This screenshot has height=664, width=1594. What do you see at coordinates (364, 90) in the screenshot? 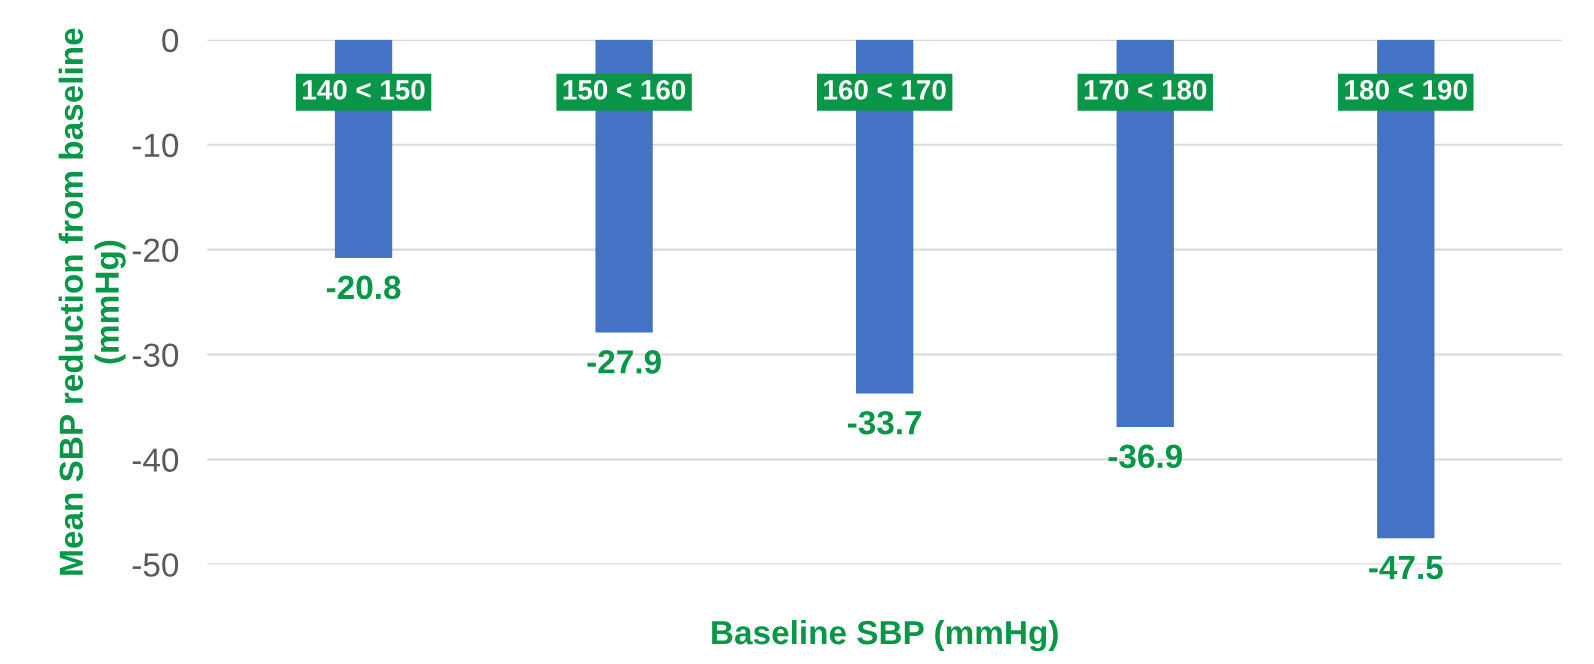
I see `x-tick-label: 140 < 150` at bounding box center [364, 90].